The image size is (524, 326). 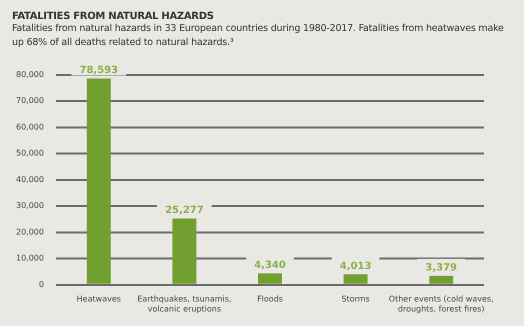 What do you see at coordinates (30, 258) in the screenshot?
I see `y-tick-label: 10,000` at bounding box center [30, 258].